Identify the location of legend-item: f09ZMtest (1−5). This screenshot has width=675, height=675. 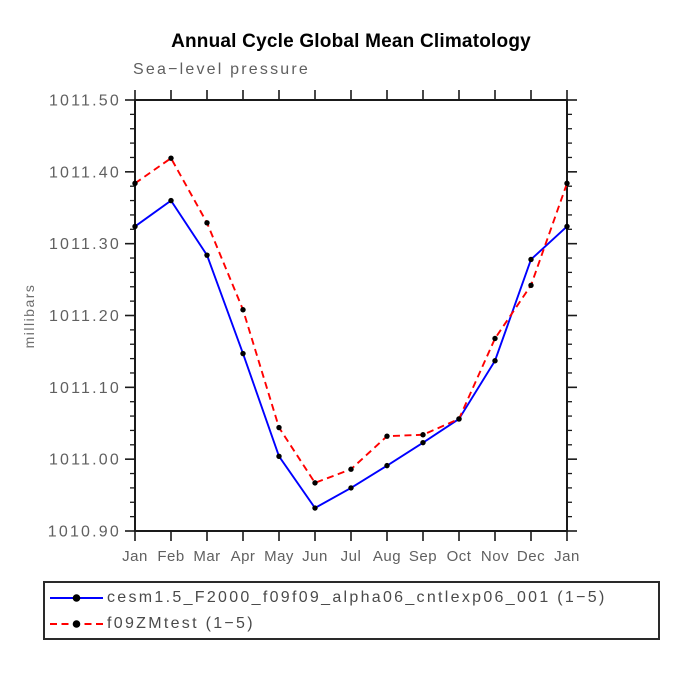
(353, 624).